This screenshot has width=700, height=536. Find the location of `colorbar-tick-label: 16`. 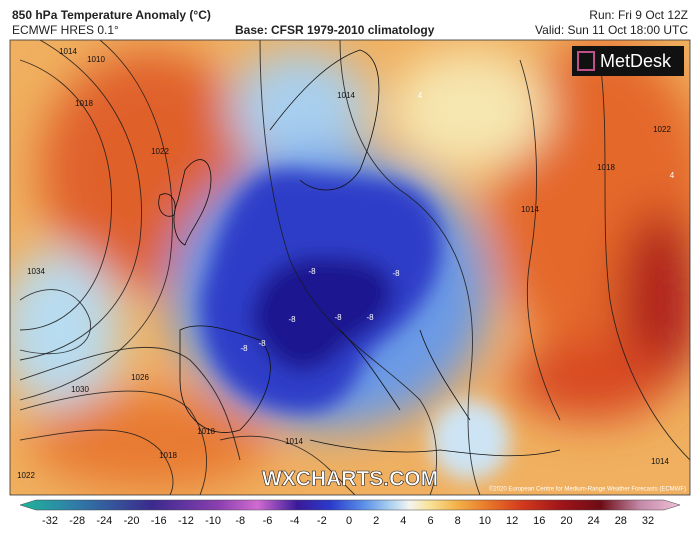

colorbar-tick-label: 16 is located at coordinates (539, 521).